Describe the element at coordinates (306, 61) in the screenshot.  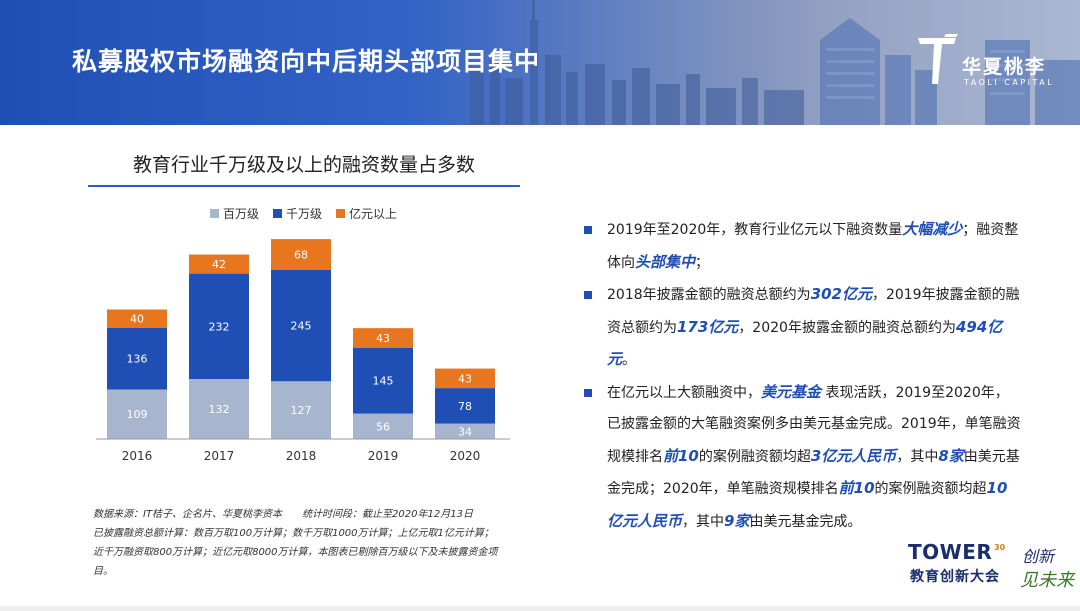
I see `page-title: 私募股权市场融资向中后期头部项目集中` at that location.